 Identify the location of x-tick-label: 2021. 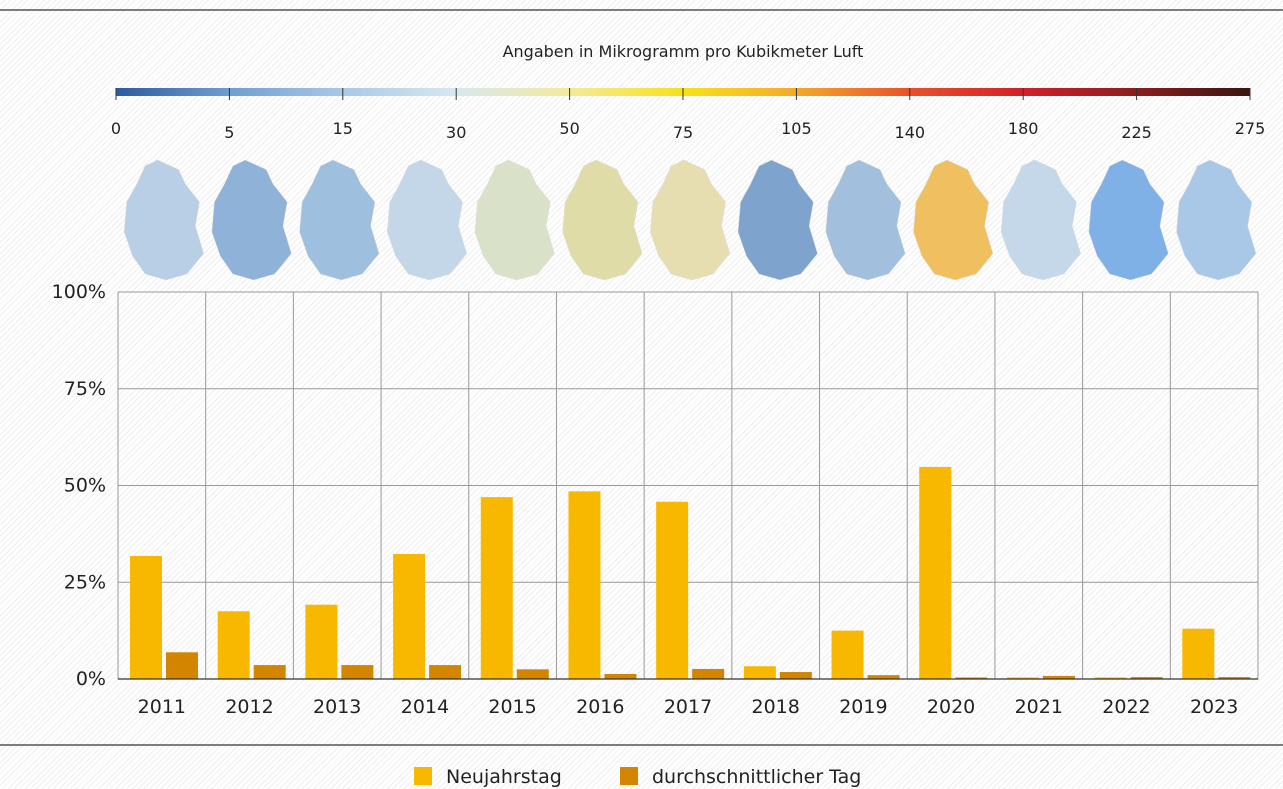
(1039, 707).